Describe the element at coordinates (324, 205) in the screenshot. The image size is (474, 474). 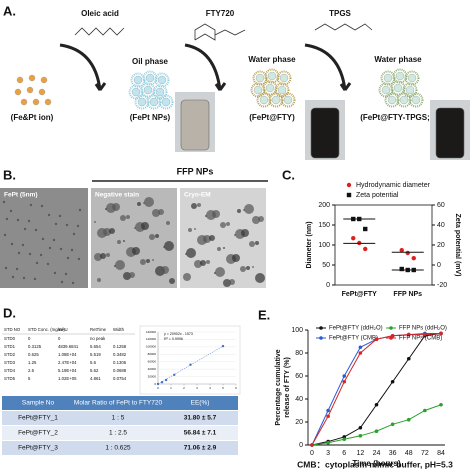
I see `y-tick-label: 200` at that location.